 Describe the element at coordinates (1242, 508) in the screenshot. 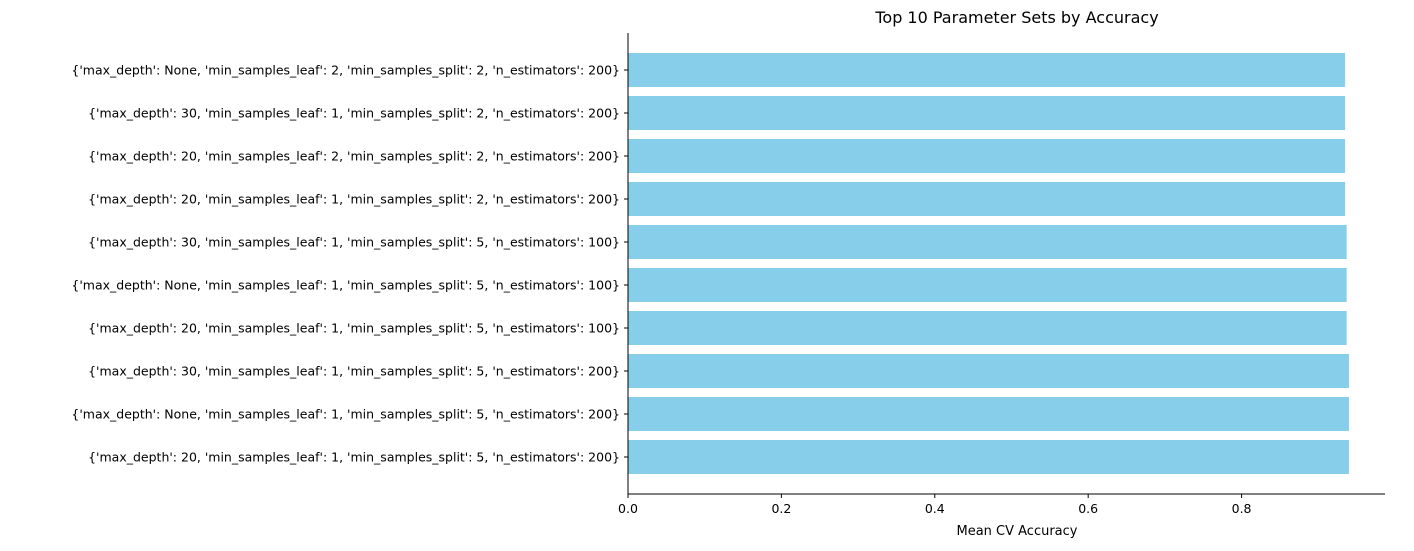

I see `x-tick-label: 0.8` at that location.